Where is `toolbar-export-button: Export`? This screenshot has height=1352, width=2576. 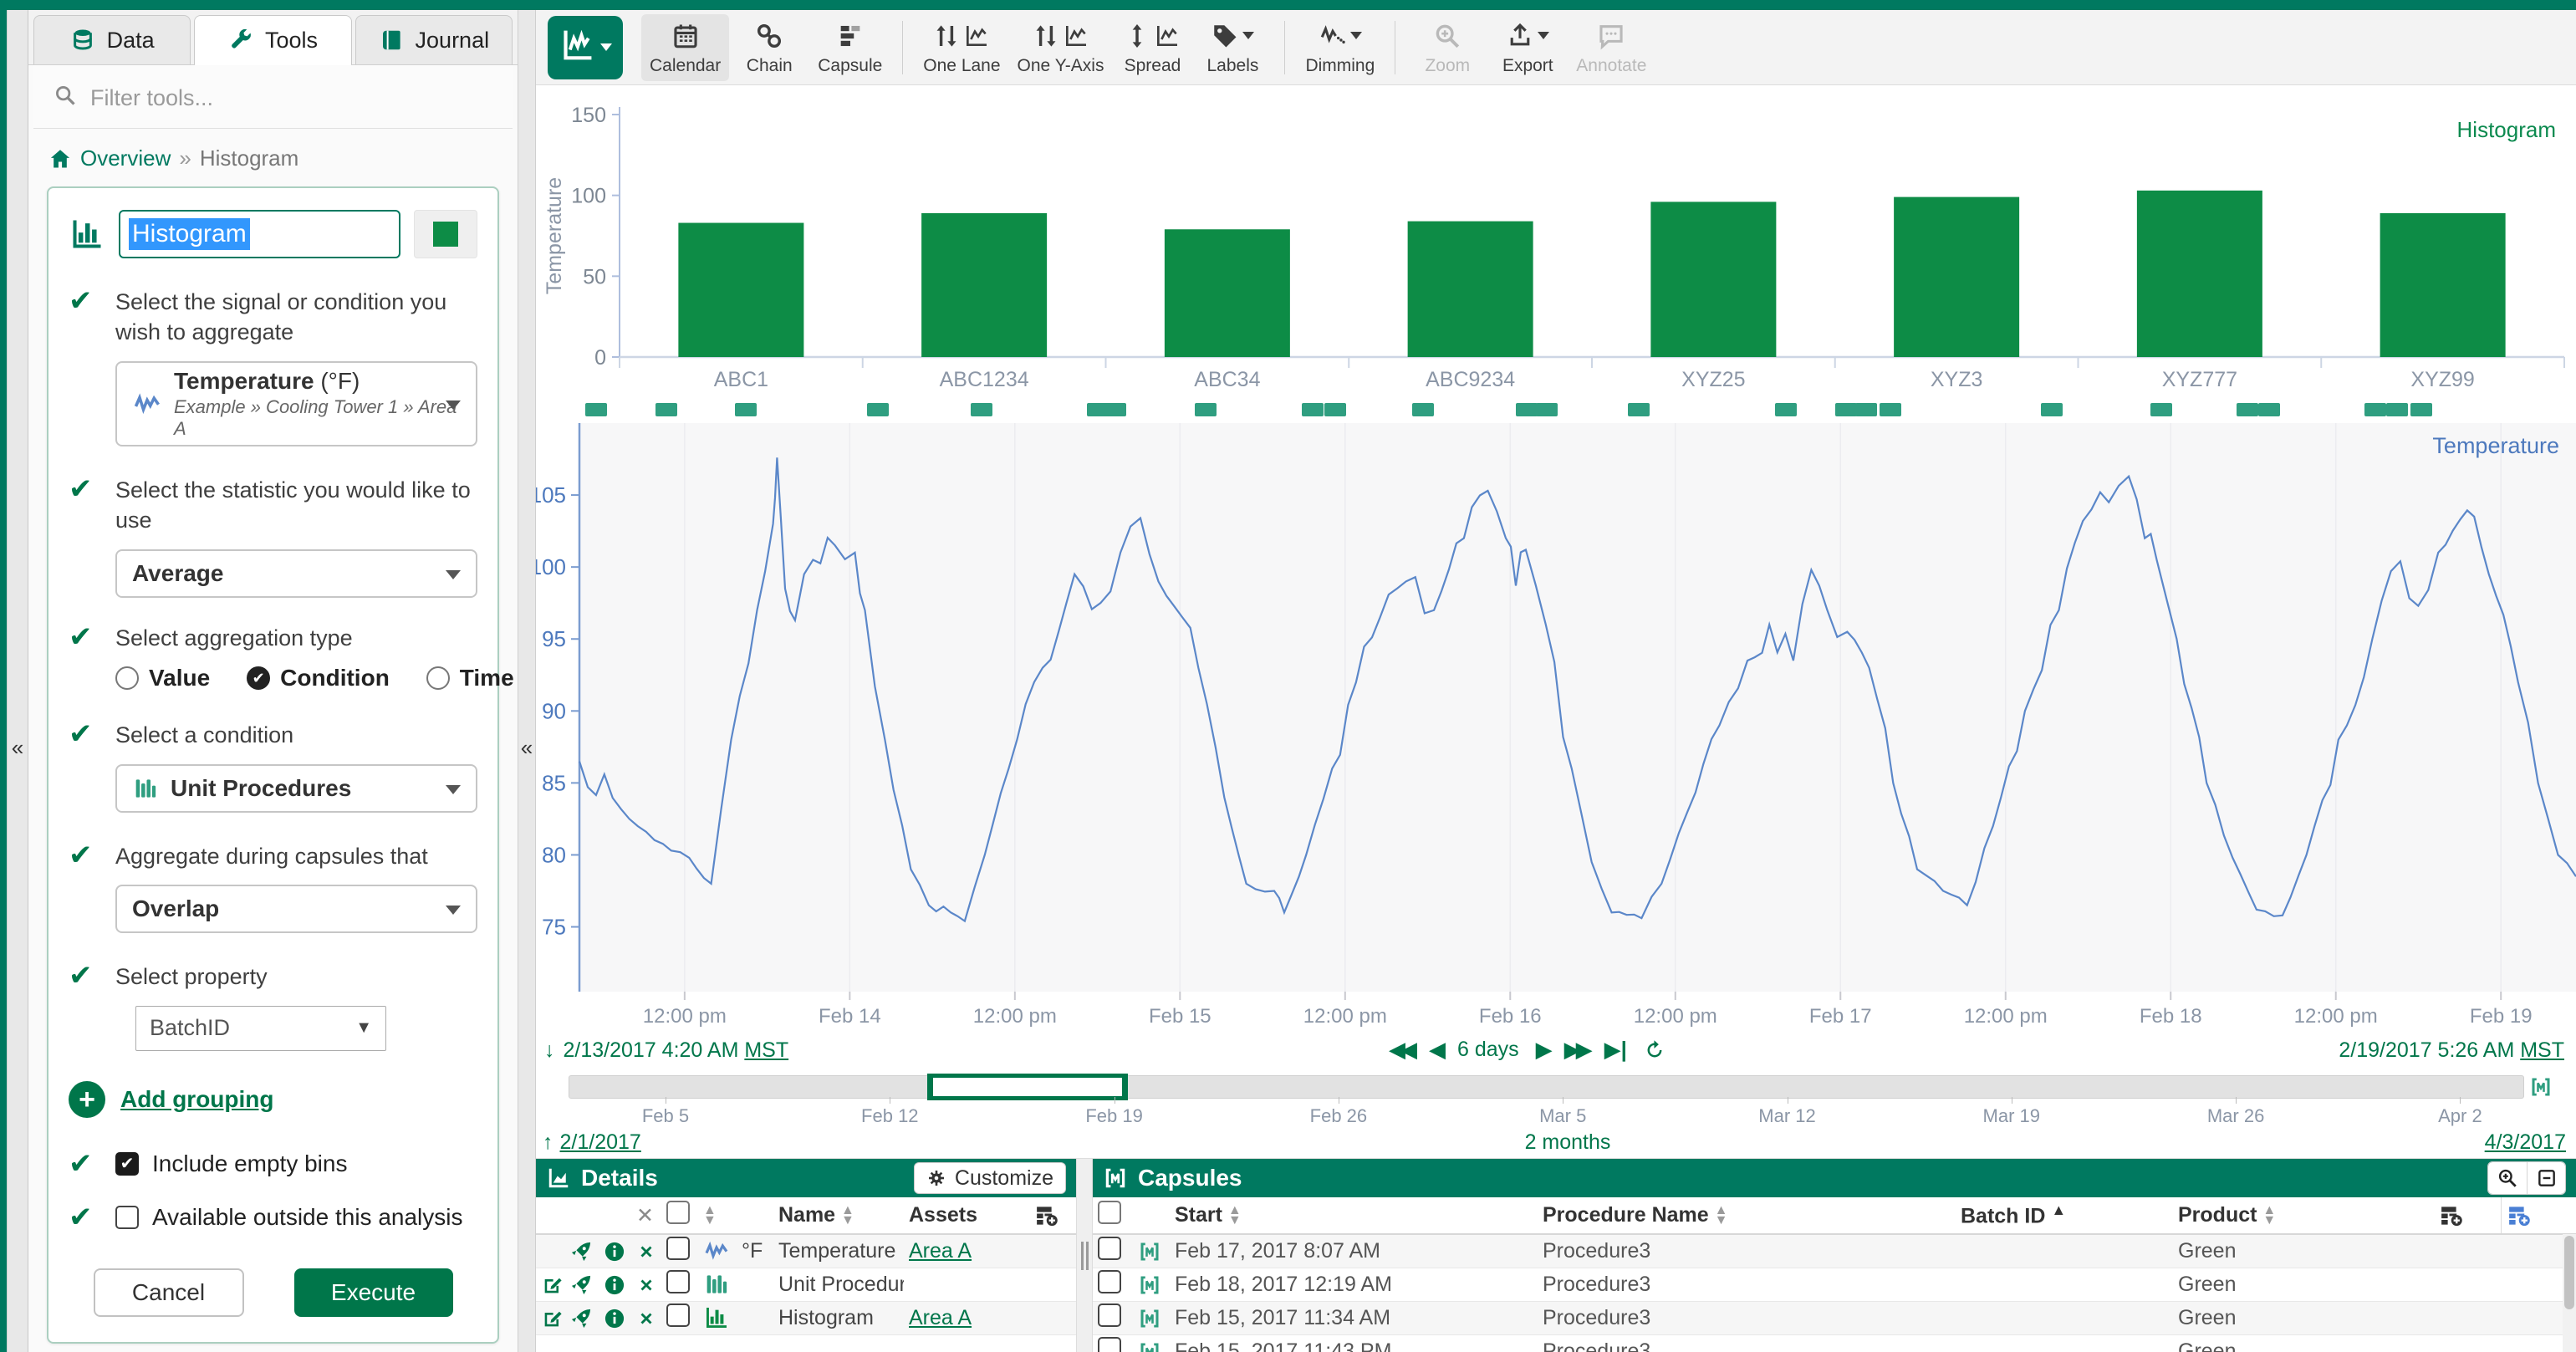 toolbar-export-button: Export is located at coordinates (1528, 47).